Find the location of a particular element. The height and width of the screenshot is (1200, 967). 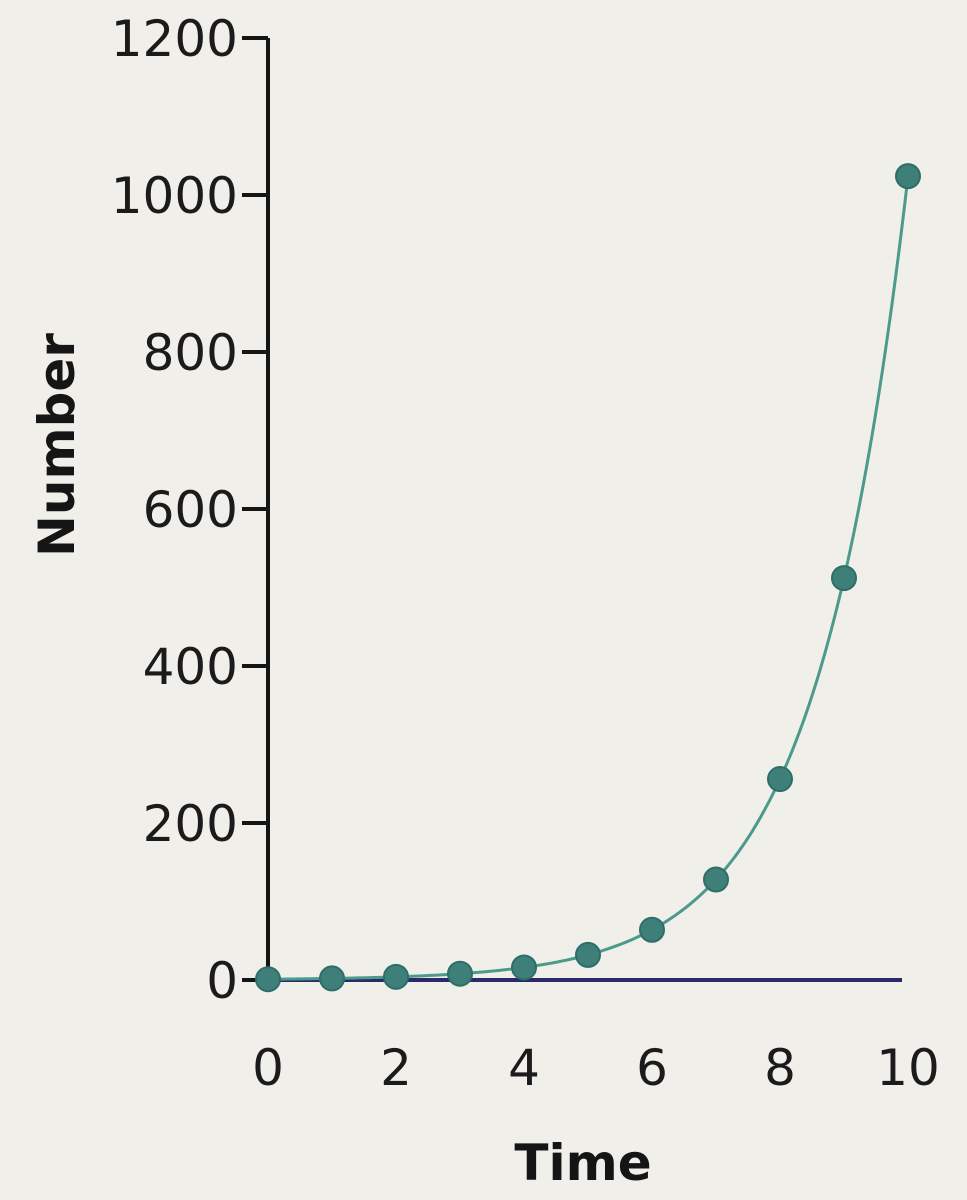

x-tick-label: 0 is located at coordinates (268, 1068).